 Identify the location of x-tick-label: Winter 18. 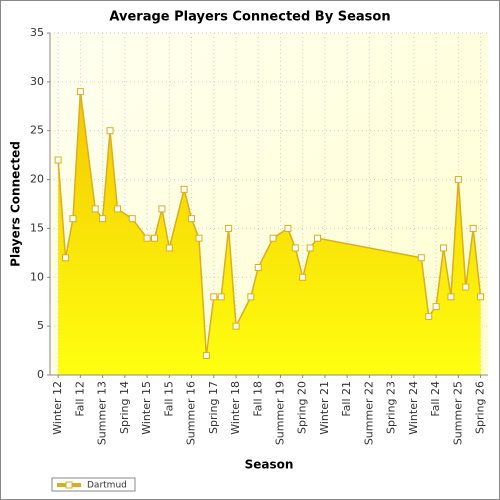
(235, 408).